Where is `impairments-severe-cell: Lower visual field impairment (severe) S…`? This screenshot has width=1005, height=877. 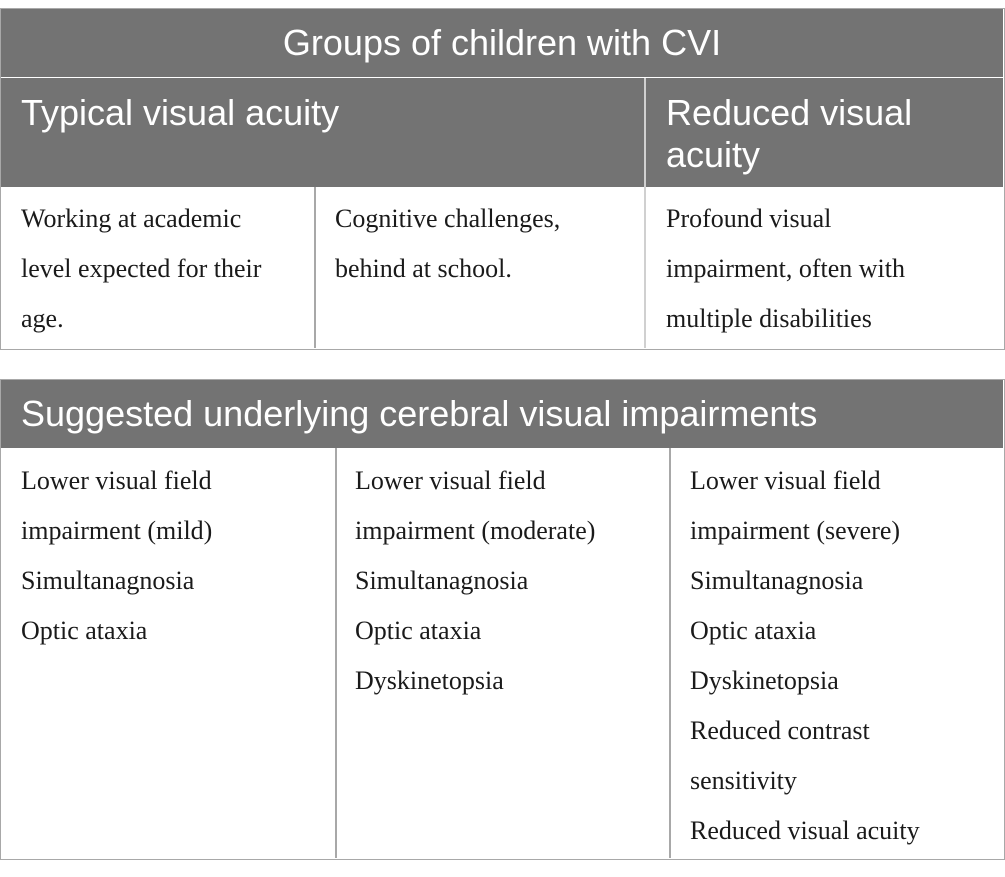 impairments-severe-cell: Lower visual field impairment (severe) S… is located at coordinates (805, 655).